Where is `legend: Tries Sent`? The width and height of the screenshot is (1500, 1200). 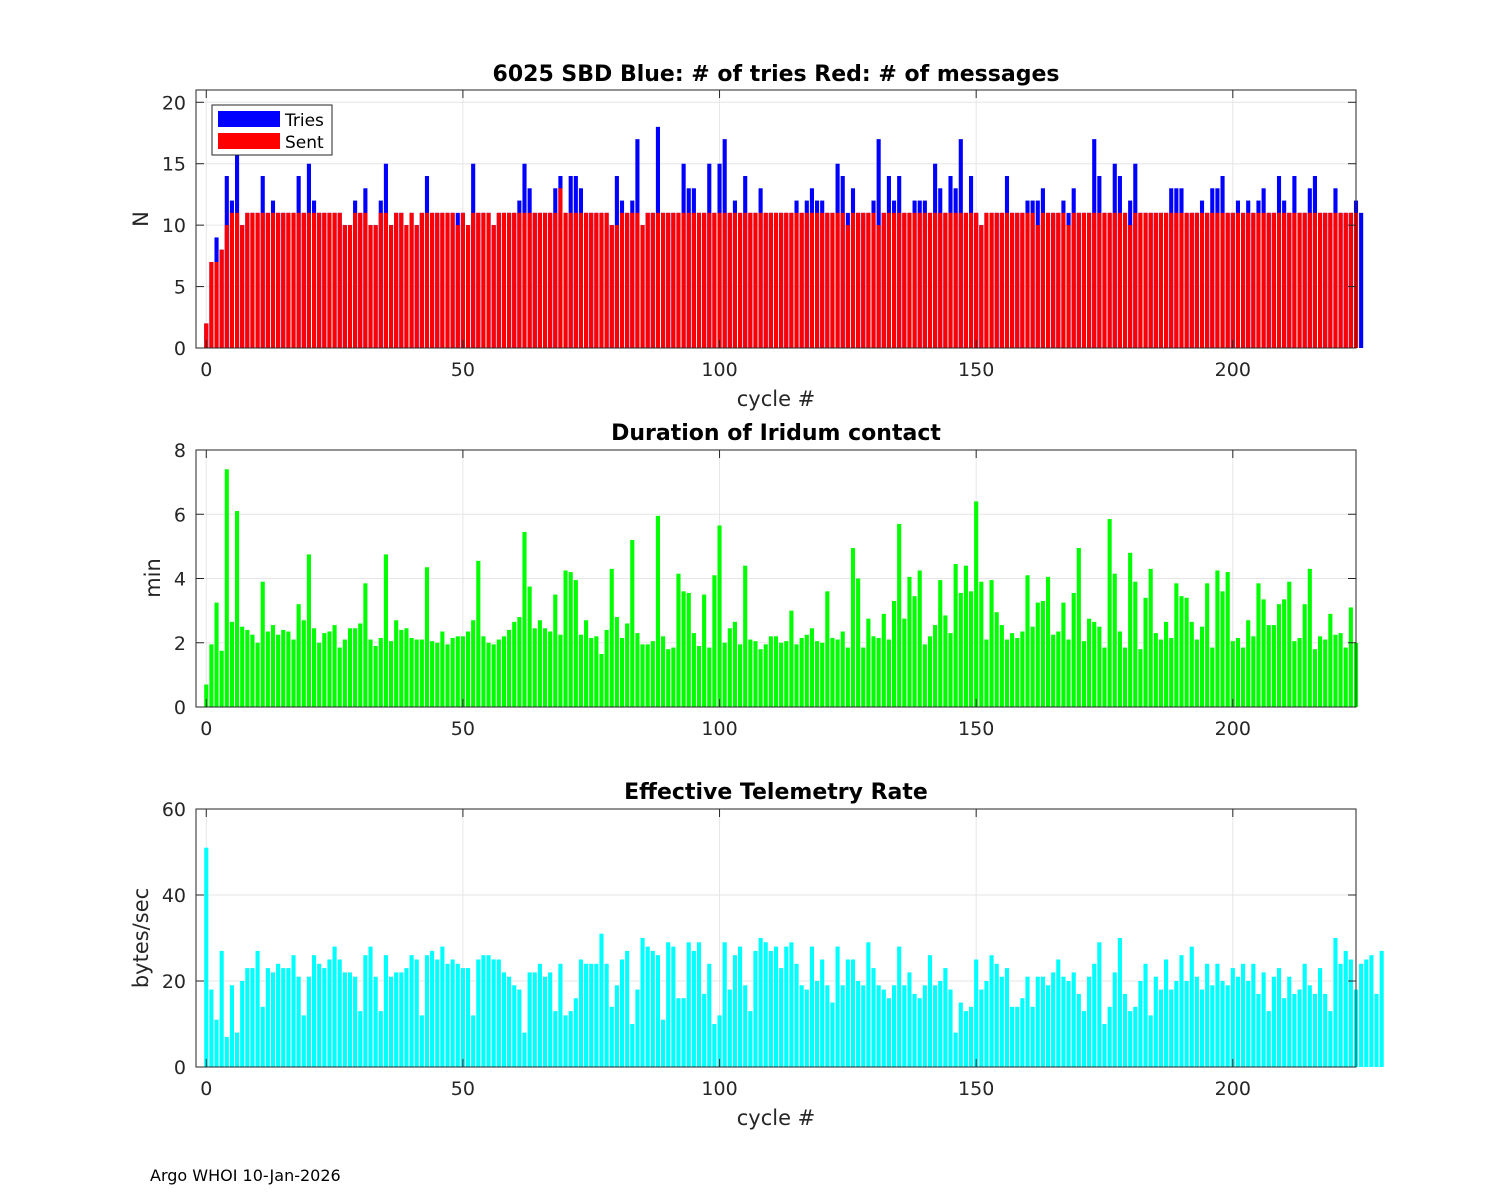
legend: Tries Sent is located at coordinates (272, 130).